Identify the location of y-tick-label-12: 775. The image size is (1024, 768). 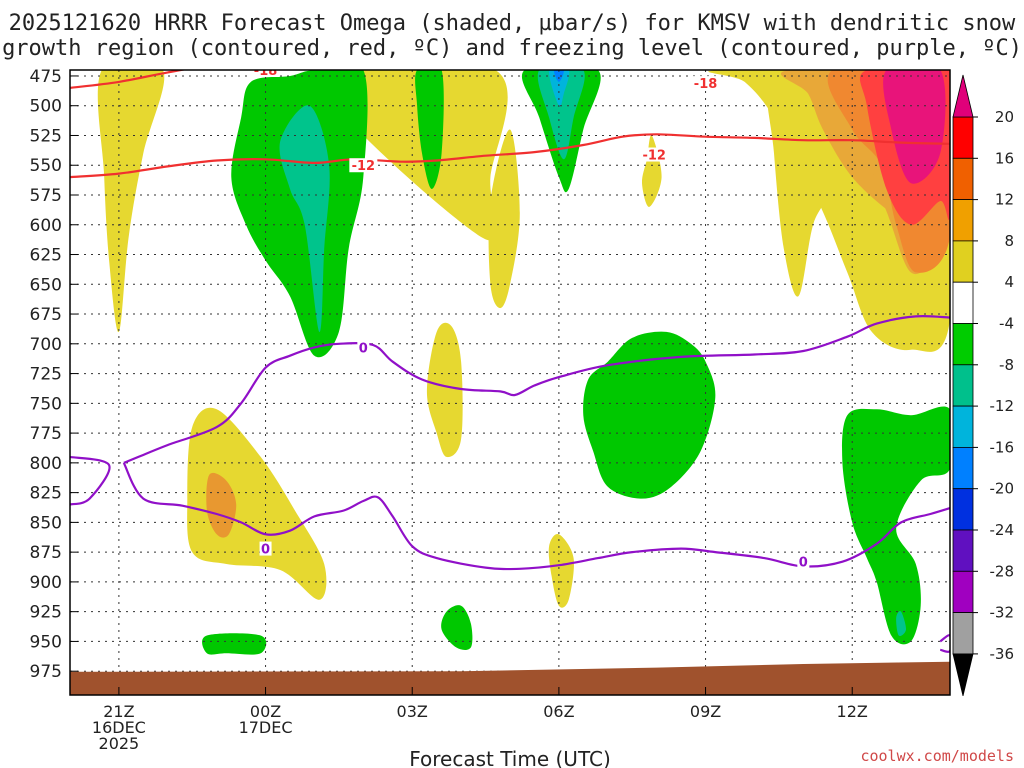
(46, 434).